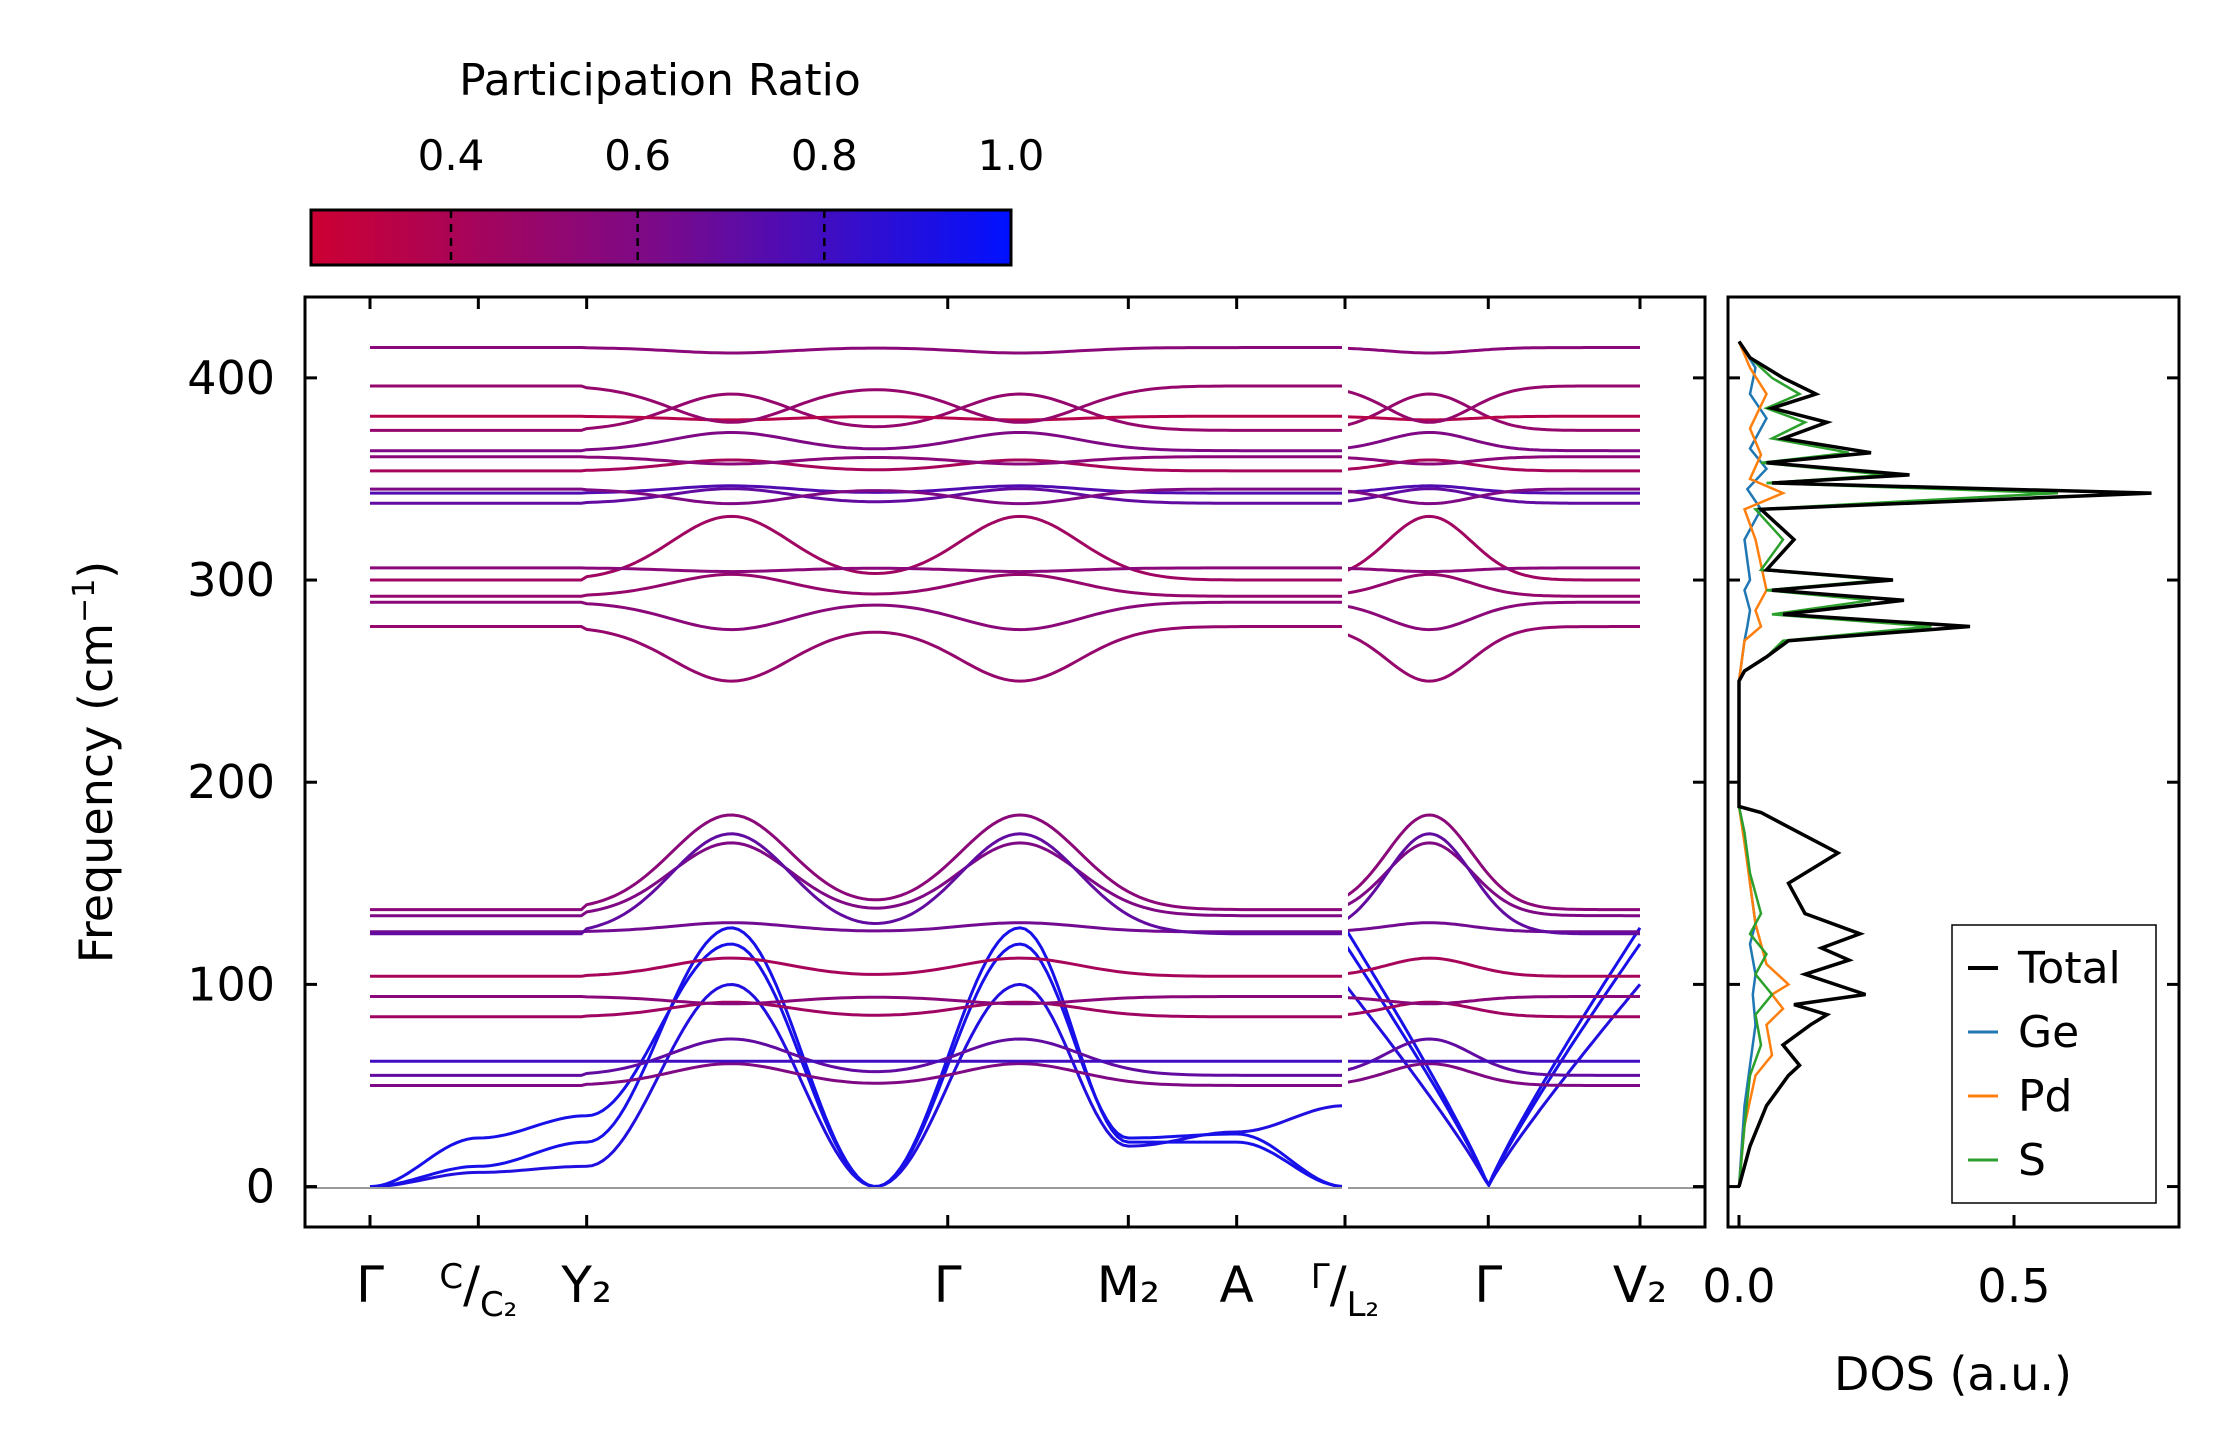 This screenshot has height=1455, width=2222. What do you see at coordinates (1898, 763) in the screenshot?
I see `dos-curve-s` at bounding box center [1898, 763].